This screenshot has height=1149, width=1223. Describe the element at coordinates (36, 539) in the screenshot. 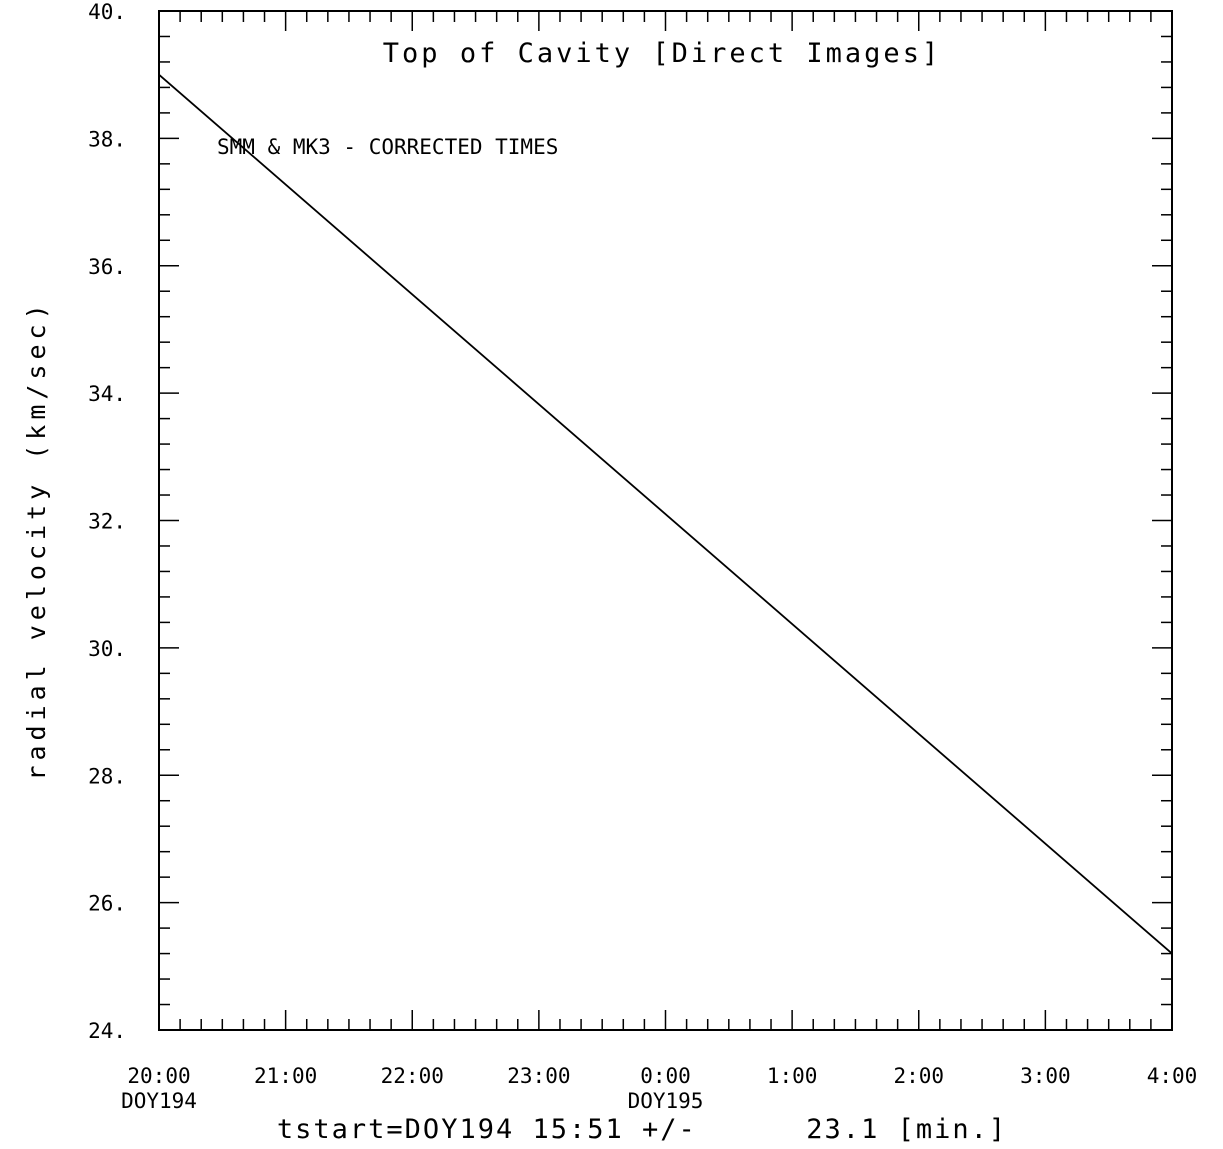

I see `y-axis-label: radial velocity (km/sec)` at that location.